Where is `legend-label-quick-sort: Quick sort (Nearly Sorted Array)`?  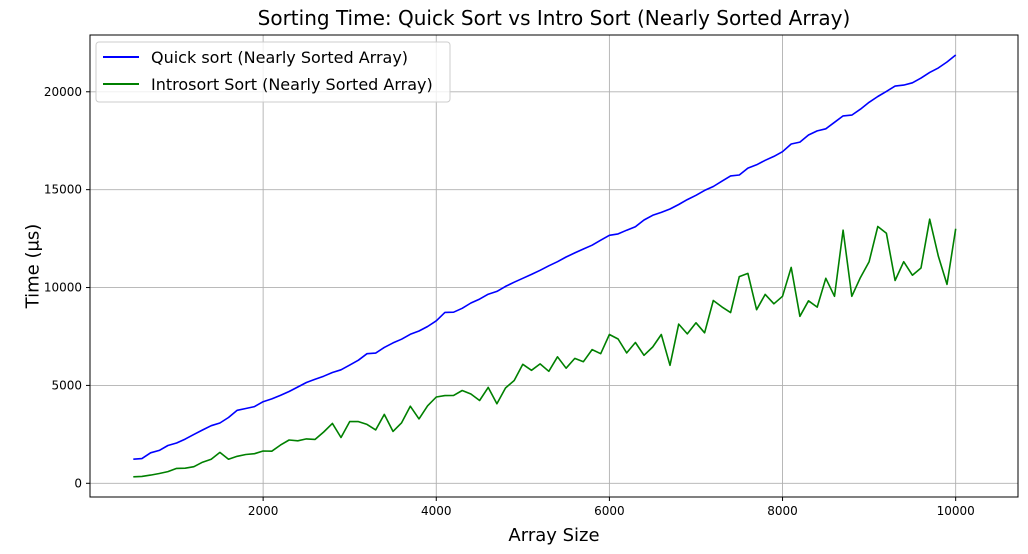 legend-label-quick-sort: Quick sort (Nearly Sorted Array) is located at coordinates (279, 57).